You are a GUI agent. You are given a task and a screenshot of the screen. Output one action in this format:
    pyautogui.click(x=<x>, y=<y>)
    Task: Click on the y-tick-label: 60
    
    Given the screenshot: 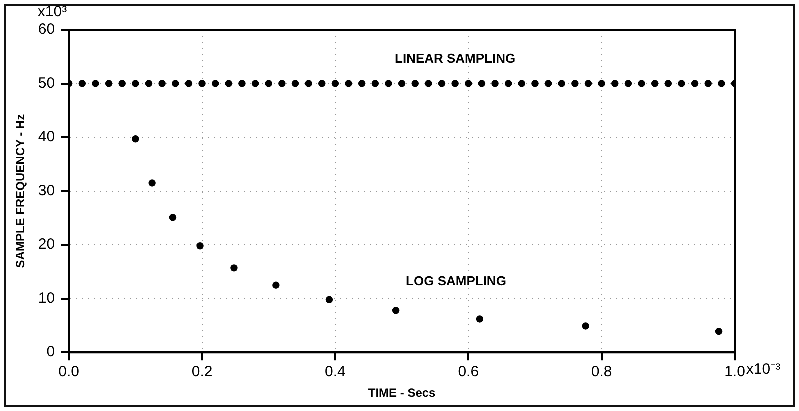 What is the action you would take?
    pyautogui.click(x=47, y=29)
    